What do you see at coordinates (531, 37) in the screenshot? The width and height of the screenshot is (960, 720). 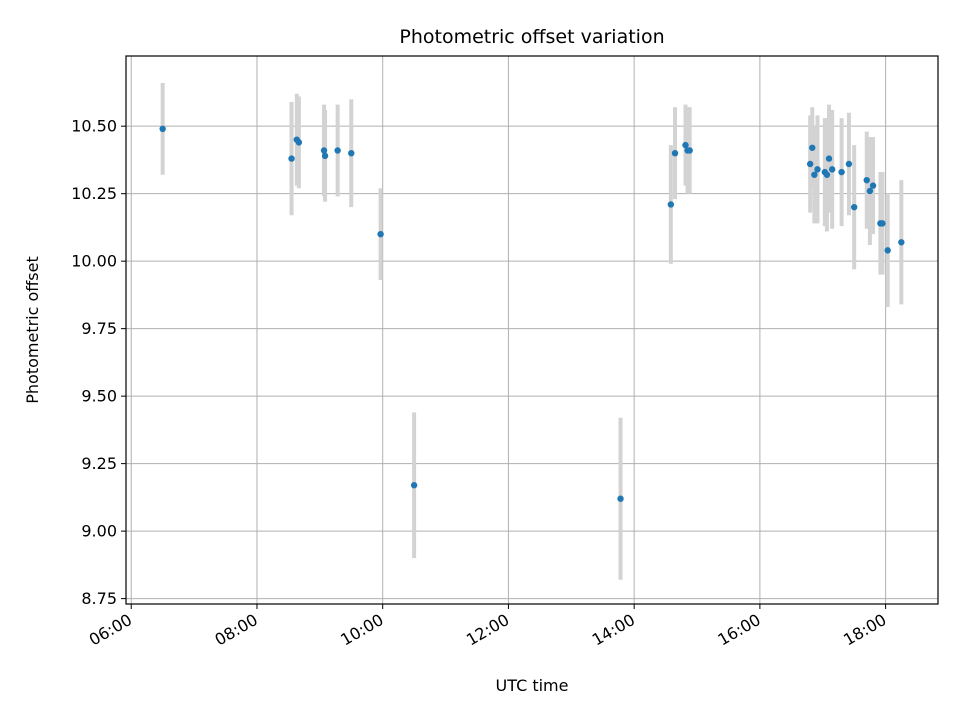 I see `chart-title: Photometric offset variation` at bounding box center [531, 37].